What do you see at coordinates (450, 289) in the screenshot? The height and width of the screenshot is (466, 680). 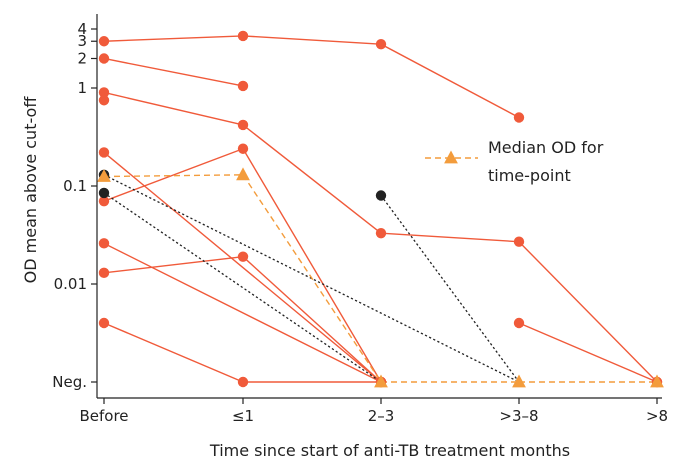 I see `dotted-series-3-segment` at bounding box center [450, 289].